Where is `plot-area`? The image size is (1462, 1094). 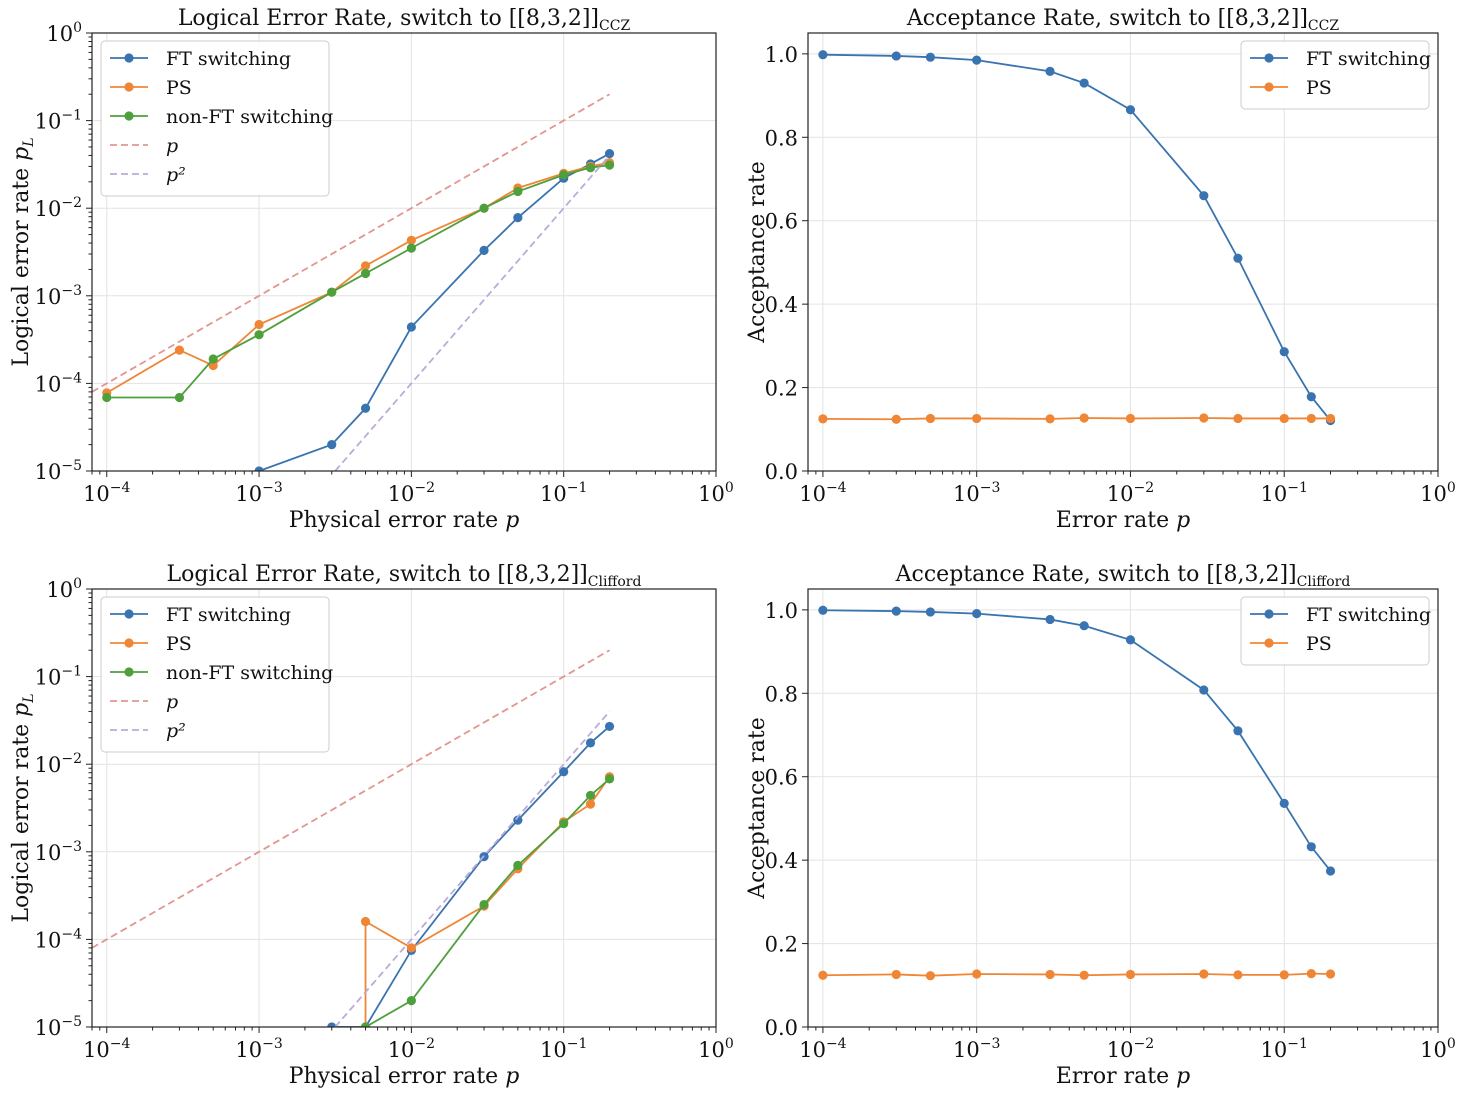
plot-area is located at coordinates (353, 282).